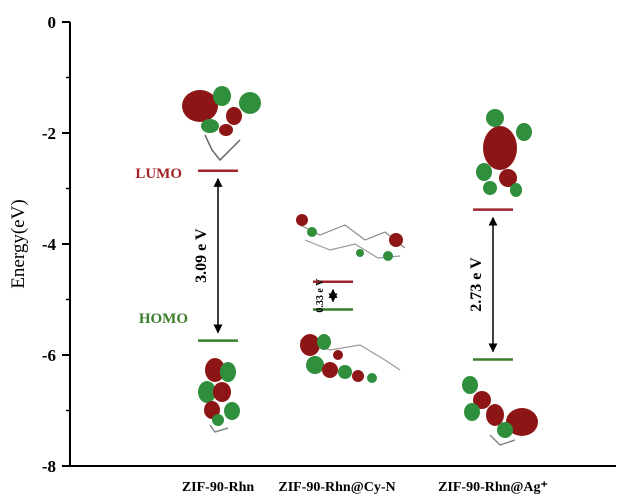 Image resolution: width=622 pixels, height=496 pixels. What do you see at coordinates (493, 487) in the screenshot?
I see `category-label: ZIF-90-Rhn@Ag⁺` at bounding box center [493, 487].